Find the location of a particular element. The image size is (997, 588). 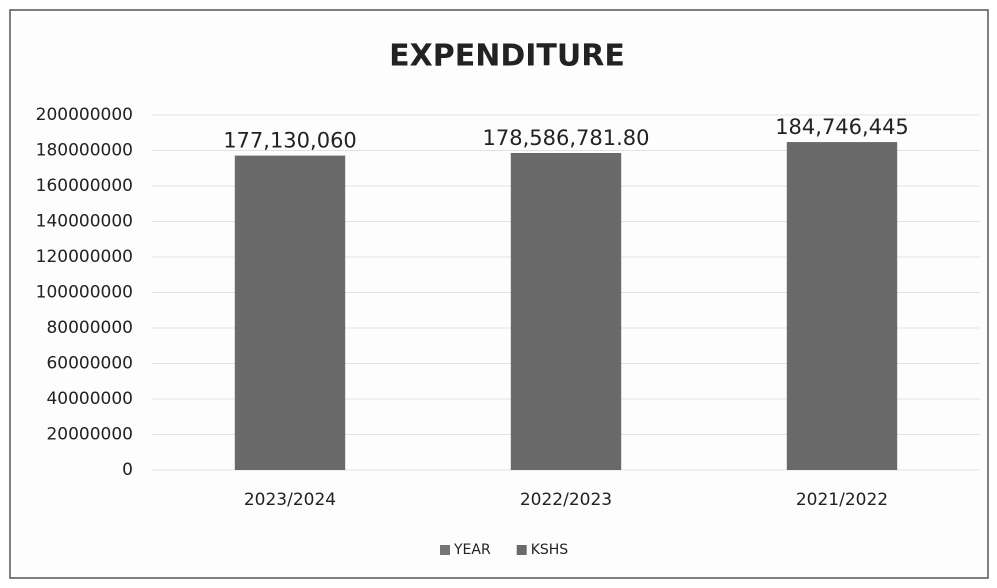

y-tick-label: 200000000 is located at coordinates (84, 115).